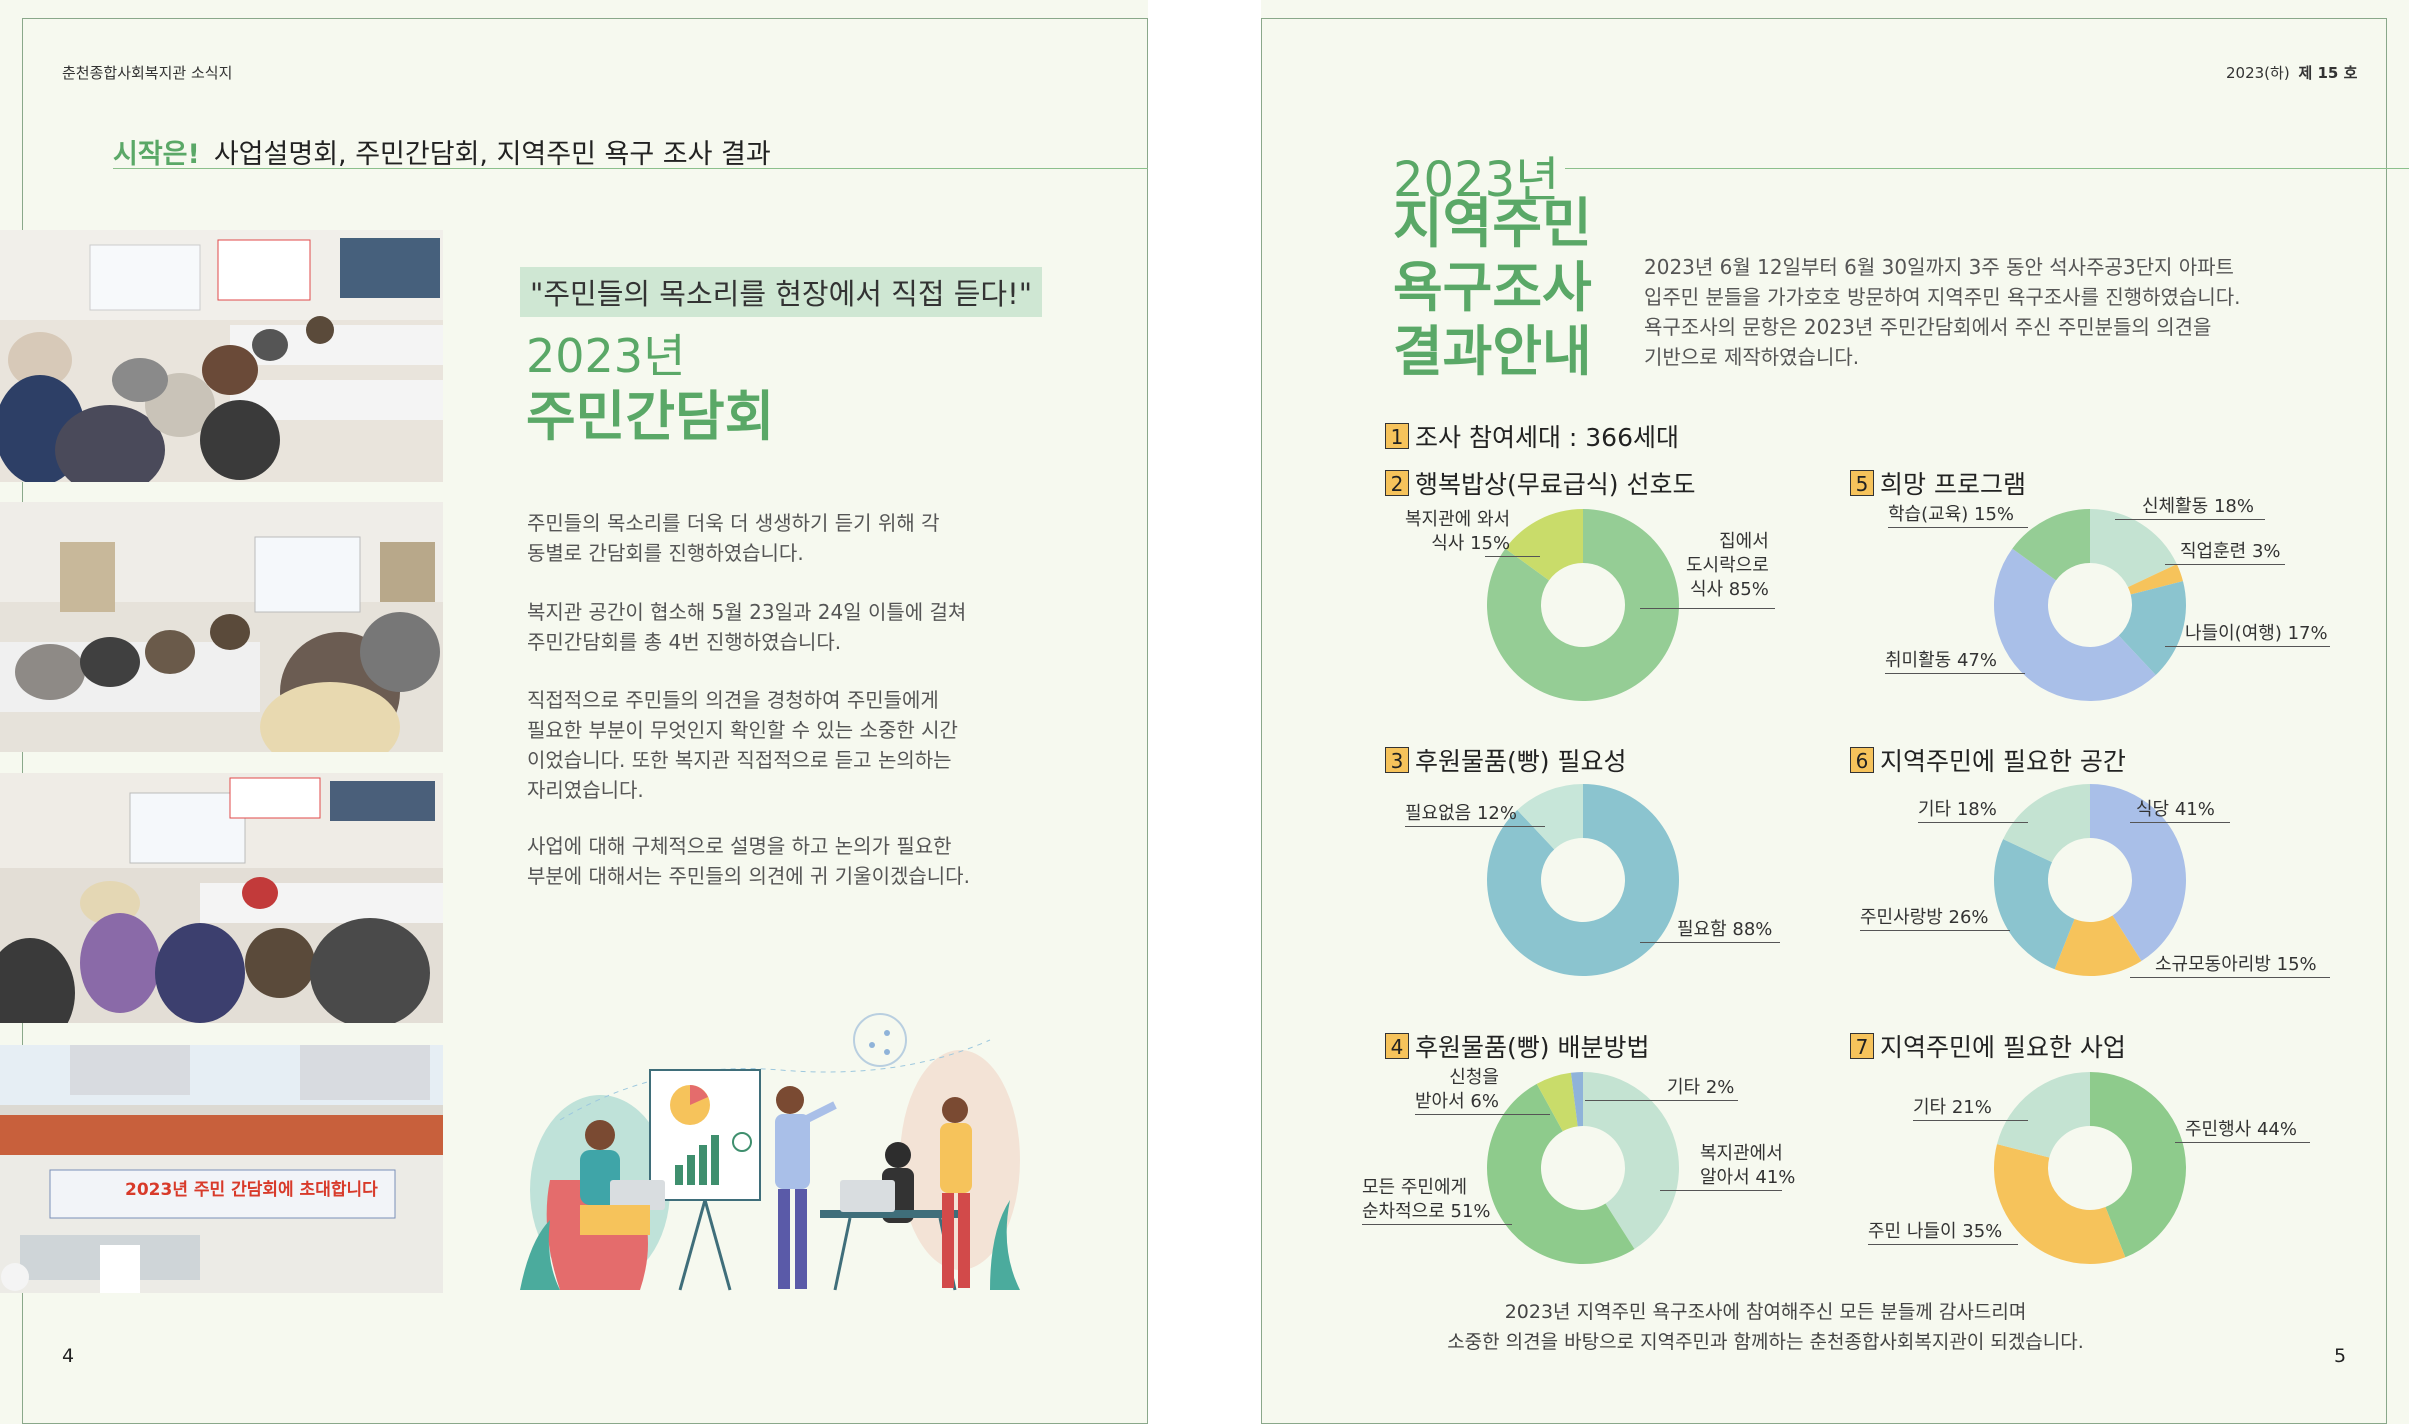  What do you see at coordinates (1725, 929) in the screenshot?
I see `chart-label: 필요함 88%` at bounding box center [1725, 929].